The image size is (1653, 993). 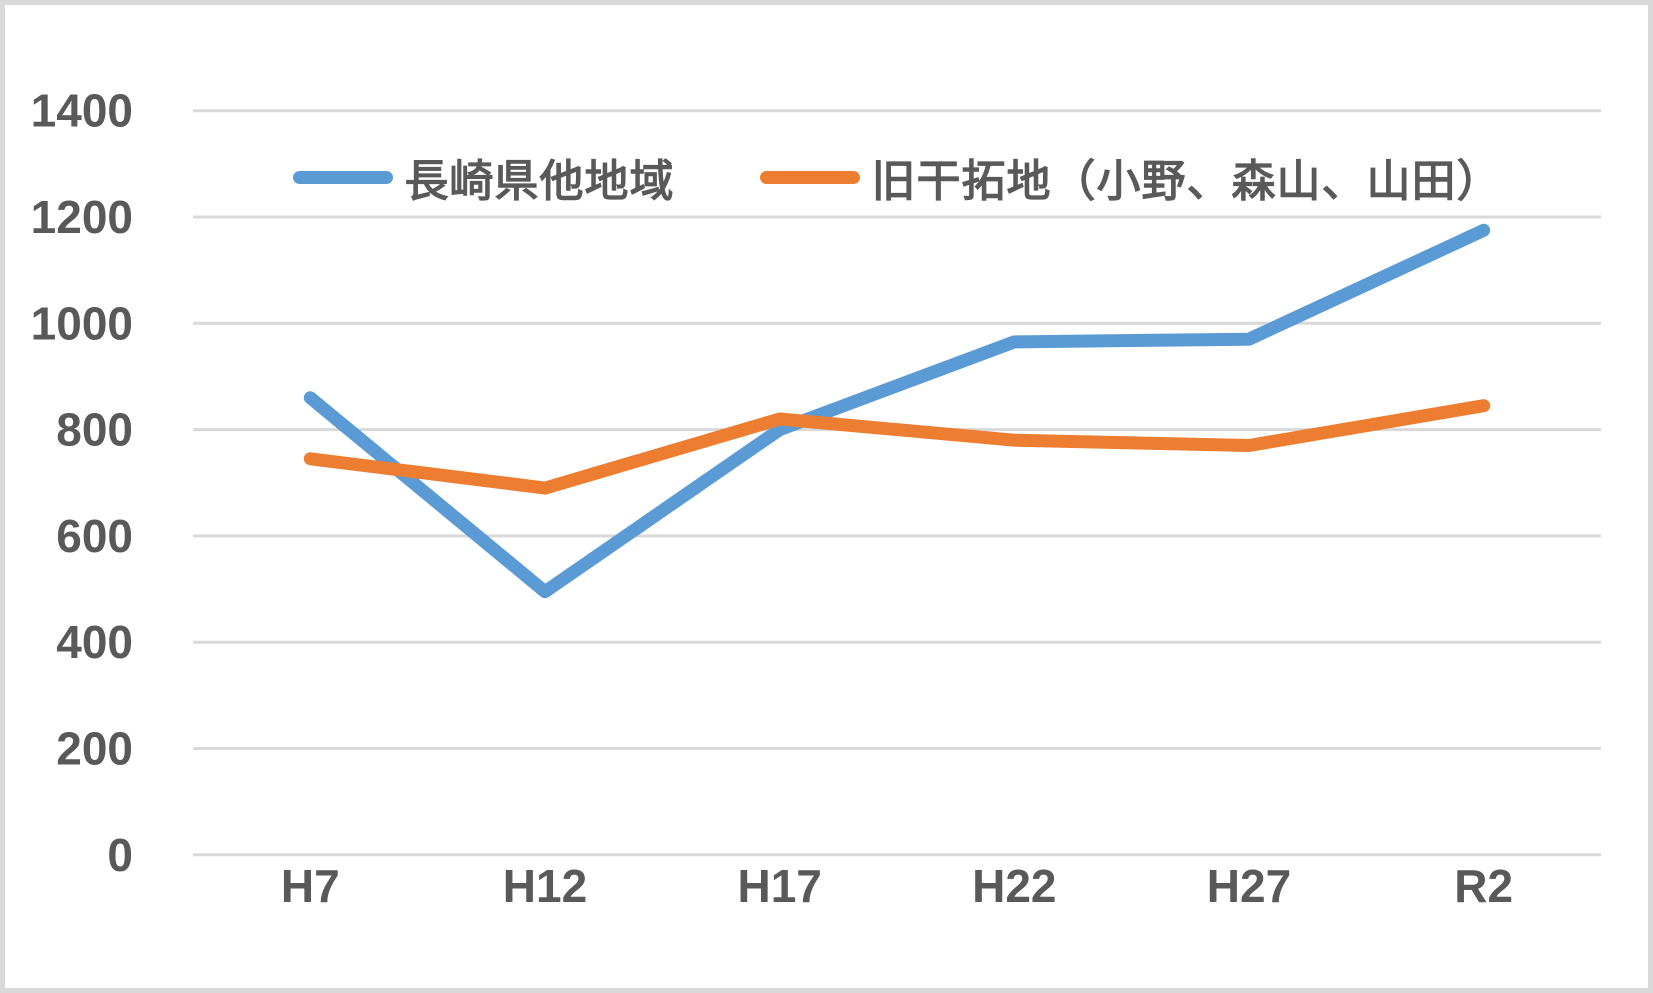 I want to click on legend-label-former-reclaimed-land: 旧干拓地（小野、森山、山田）, so click(x=1186, y=181).